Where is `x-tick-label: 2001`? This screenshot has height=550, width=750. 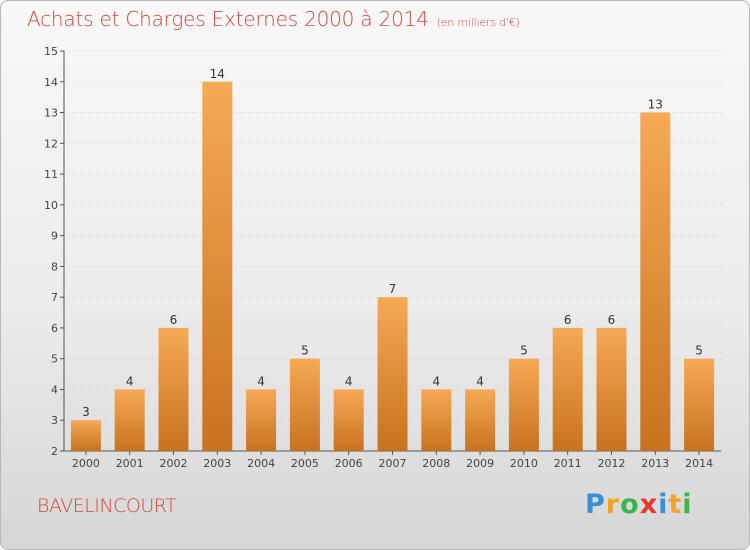 x-tick-label: 2001 is located at coordinates (130, 463).